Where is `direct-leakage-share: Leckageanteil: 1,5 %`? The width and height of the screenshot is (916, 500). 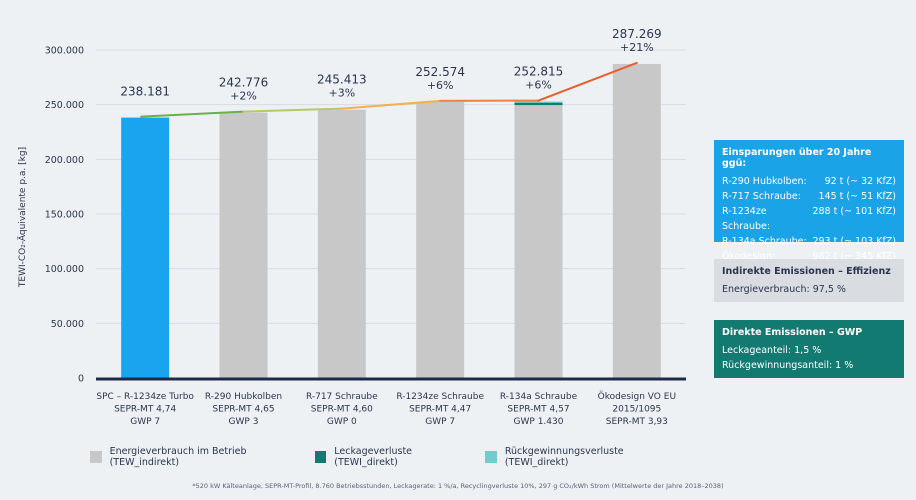
direct-leakage-share: Leckageanteil: 1,5 % is located at coordinates (772, 350).